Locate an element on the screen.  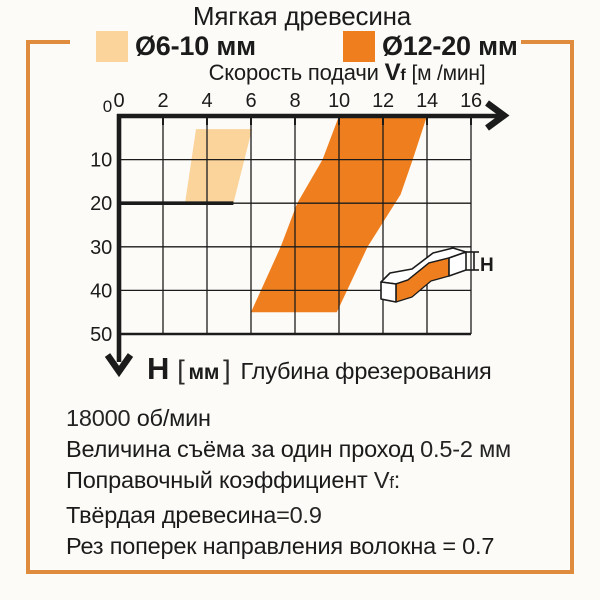
feed-rate-symbol-sub: f is located at coordinates (403, 75).